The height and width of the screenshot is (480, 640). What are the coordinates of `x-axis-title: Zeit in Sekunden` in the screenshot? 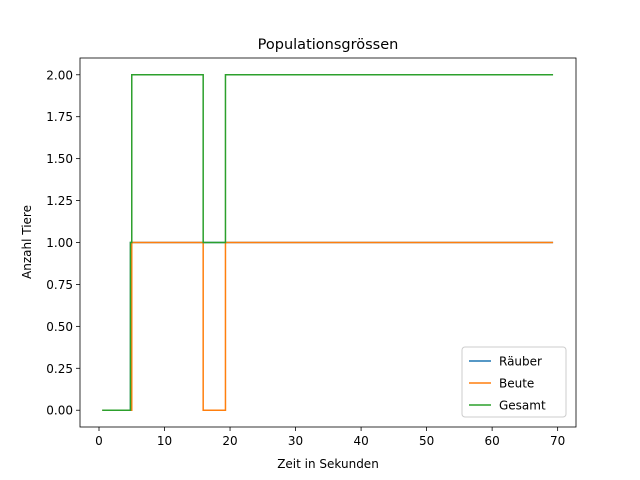 It's located at (328, 464).